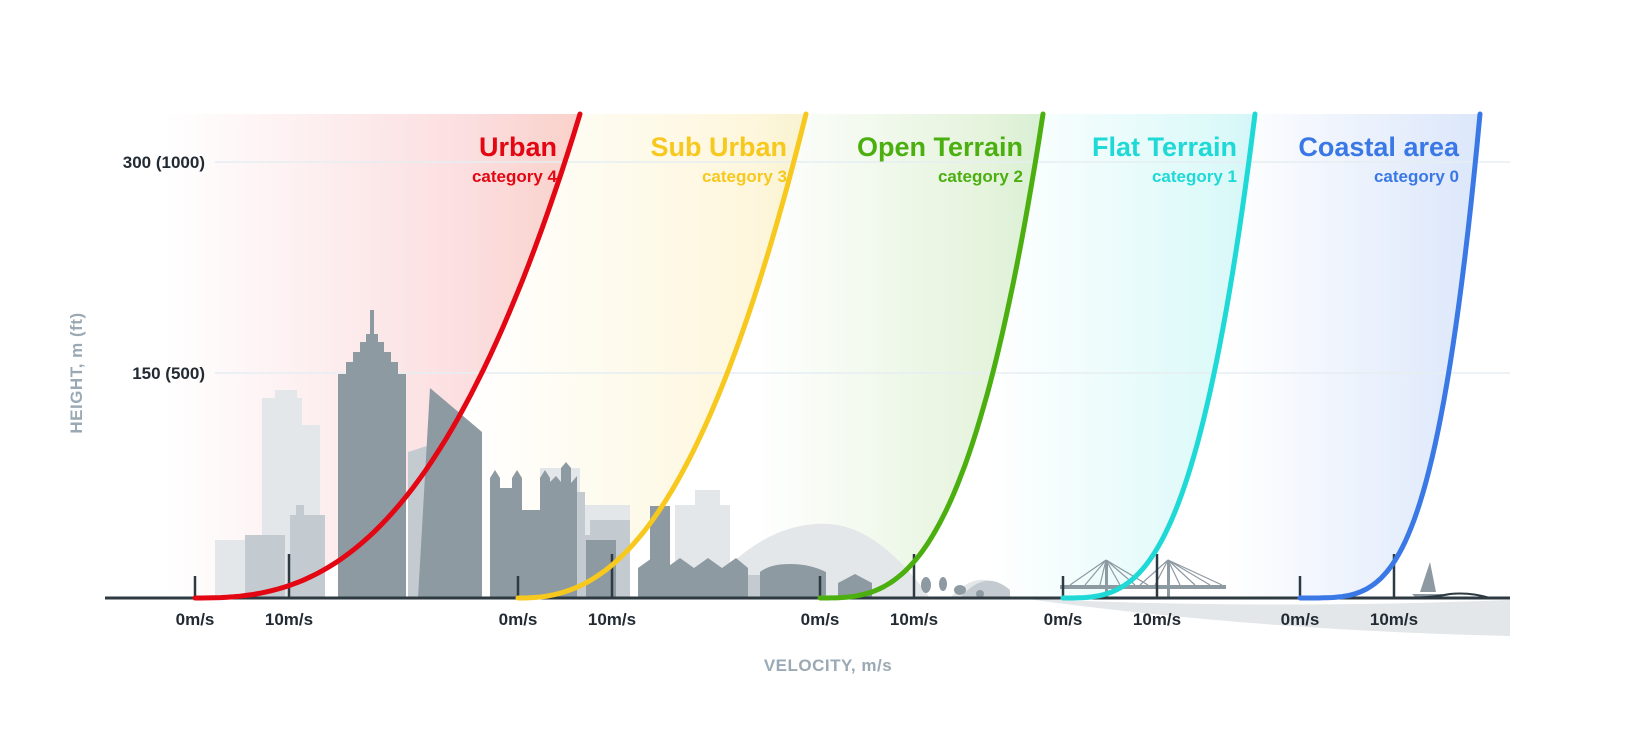  I want to click on slanted-building, so click(450, 493).